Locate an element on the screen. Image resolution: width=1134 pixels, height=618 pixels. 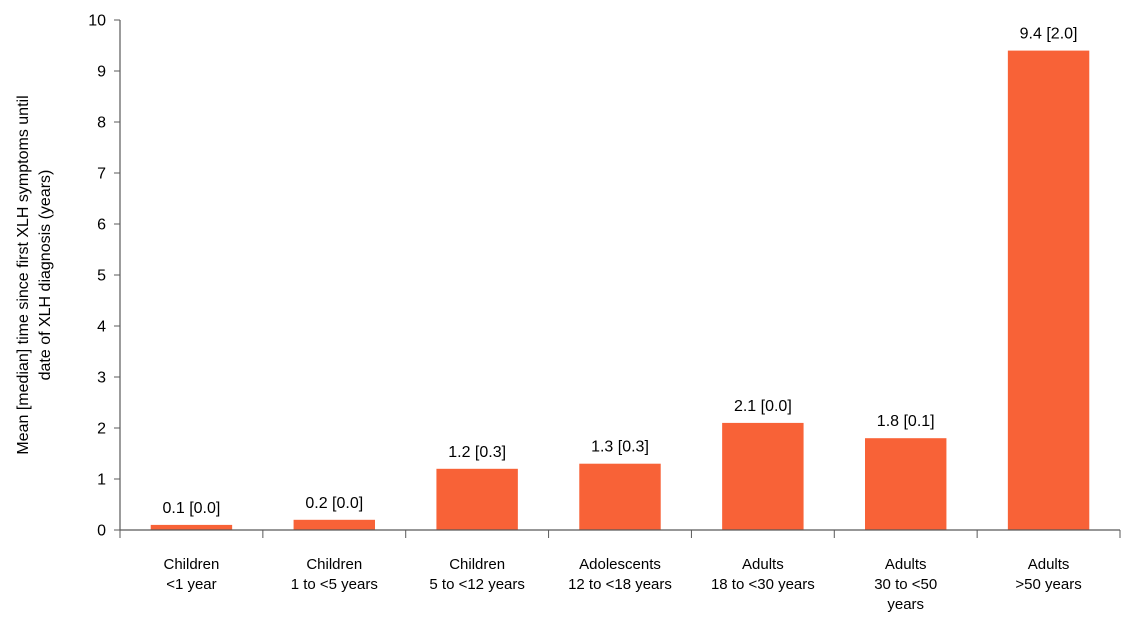
bar-data-label: 2.1 [0.0] is located at coordinates (763, 406).